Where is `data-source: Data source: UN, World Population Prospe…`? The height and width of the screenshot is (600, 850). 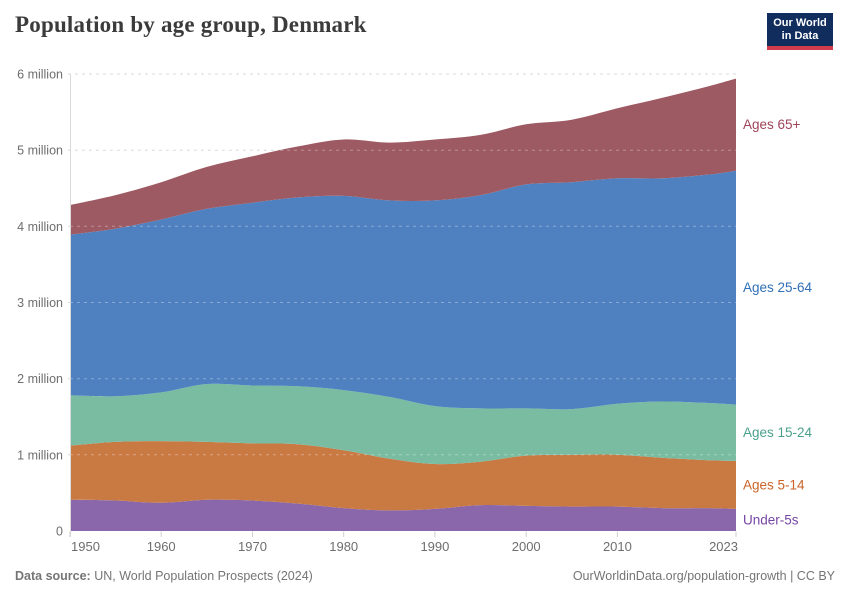
data-source: Data source: UN, World Population Prospe… is located at coordinates (164, 576).